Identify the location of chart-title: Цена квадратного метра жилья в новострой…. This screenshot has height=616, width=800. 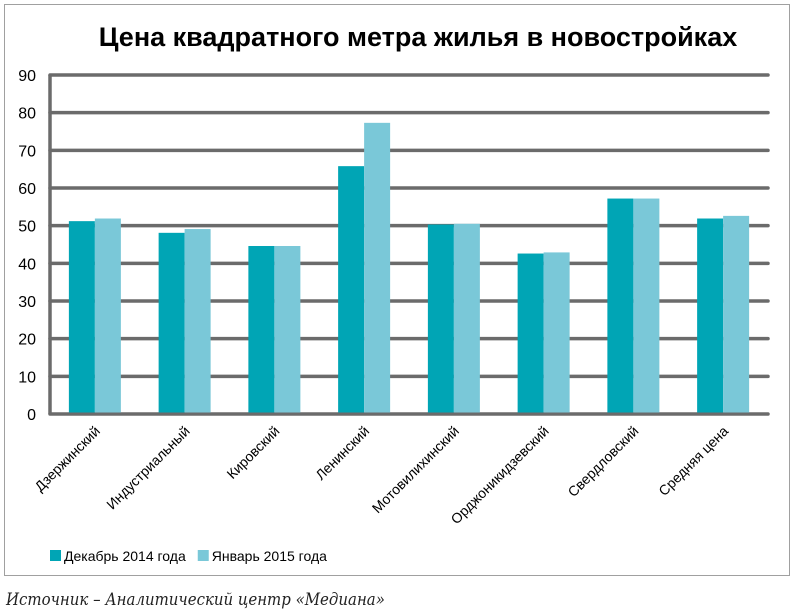
(418, 37).